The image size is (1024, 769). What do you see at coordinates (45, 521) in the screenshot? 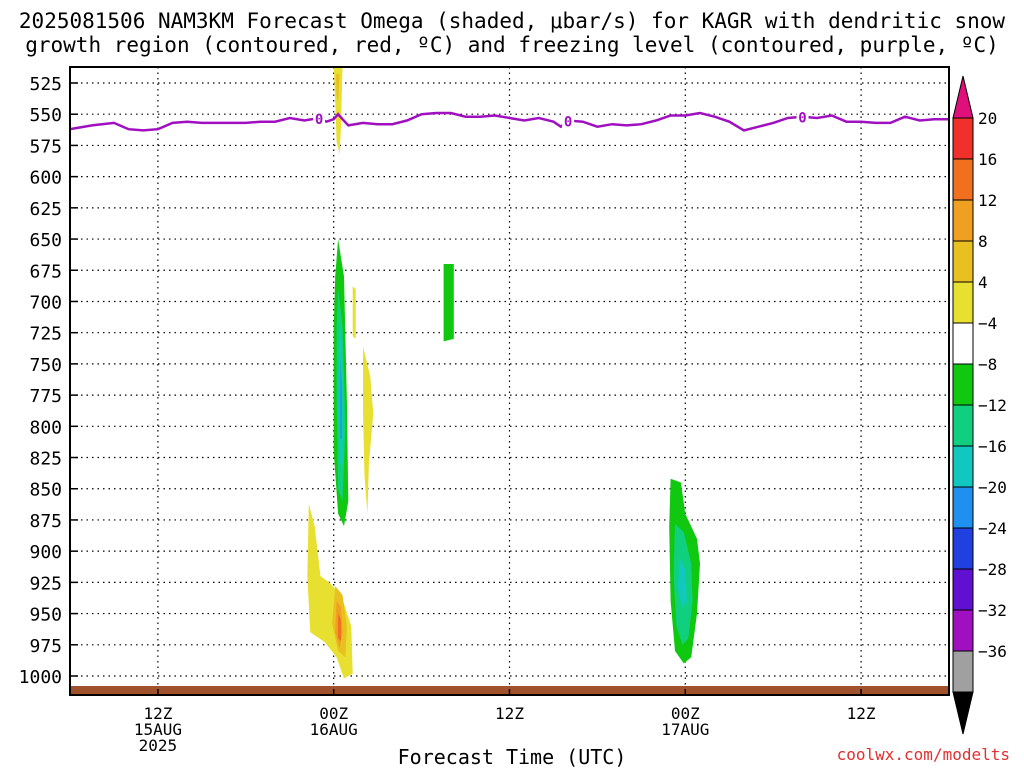
I see `y-tick-label-875: 875` at bounding box center [45, 521].